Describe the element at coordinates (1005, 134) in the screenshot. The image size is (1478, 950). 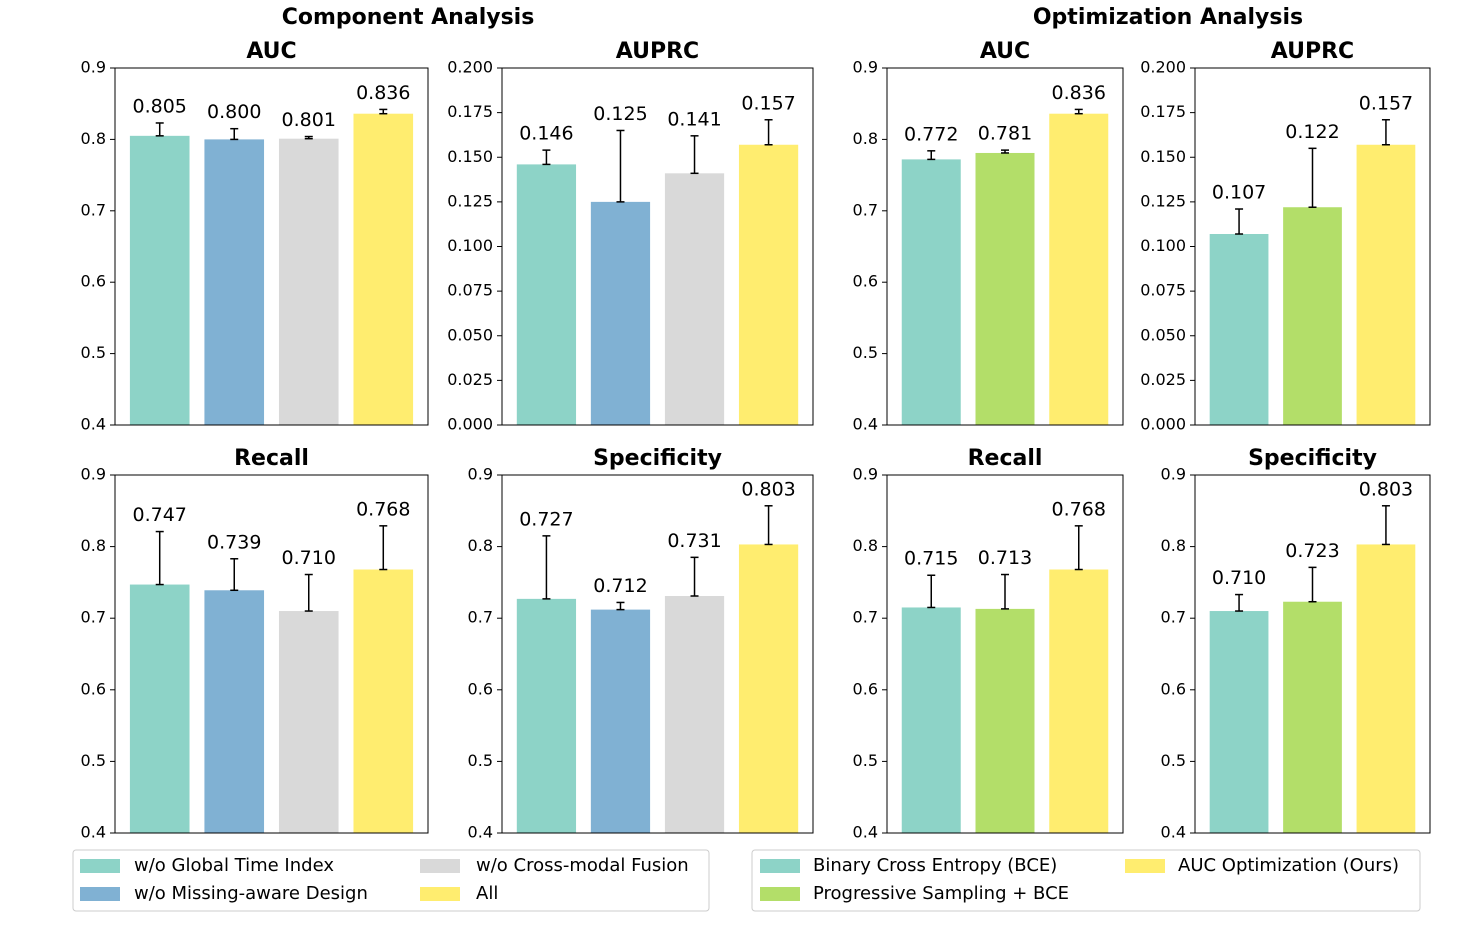
I see `value-label: 0.781` at that location.